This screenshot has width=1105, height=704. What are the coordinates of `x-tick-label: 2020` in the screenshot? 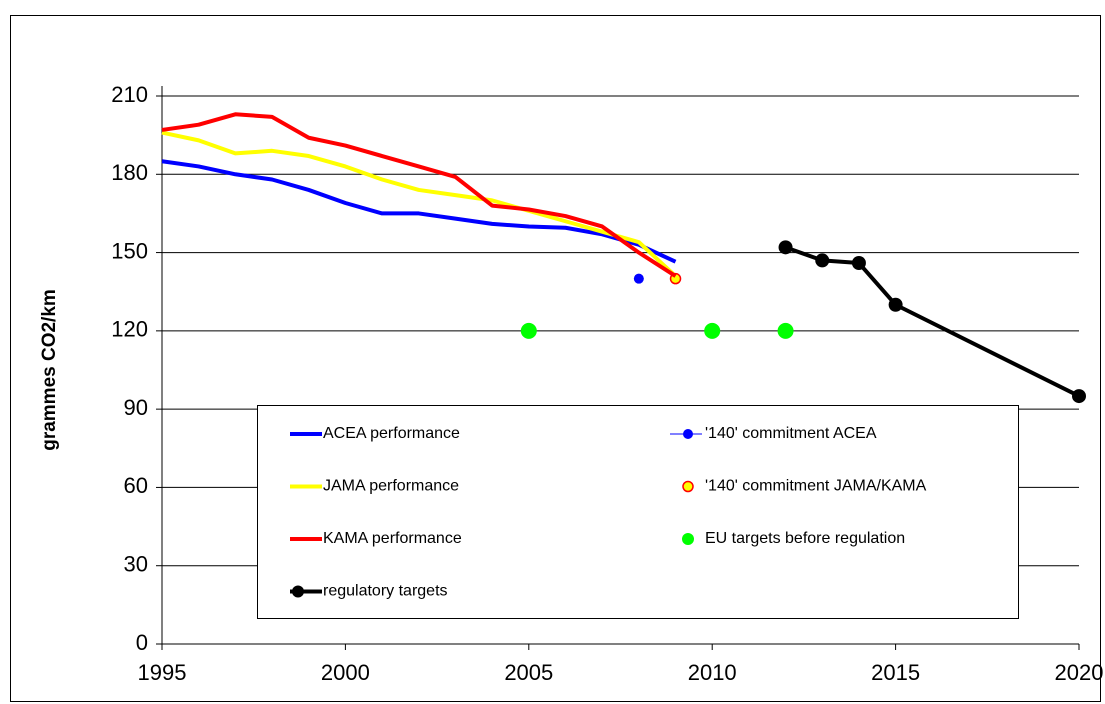 It's located at (1079, 672).